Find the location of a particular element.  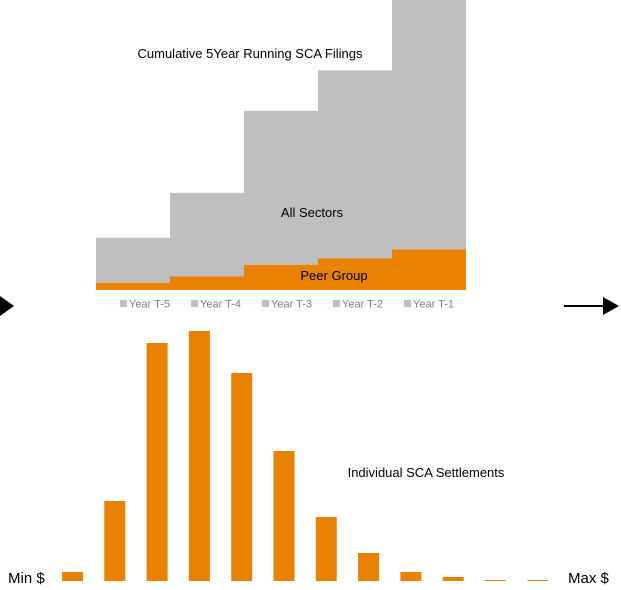

legend-label: Year T-1 is located at coordinates (433, 305).